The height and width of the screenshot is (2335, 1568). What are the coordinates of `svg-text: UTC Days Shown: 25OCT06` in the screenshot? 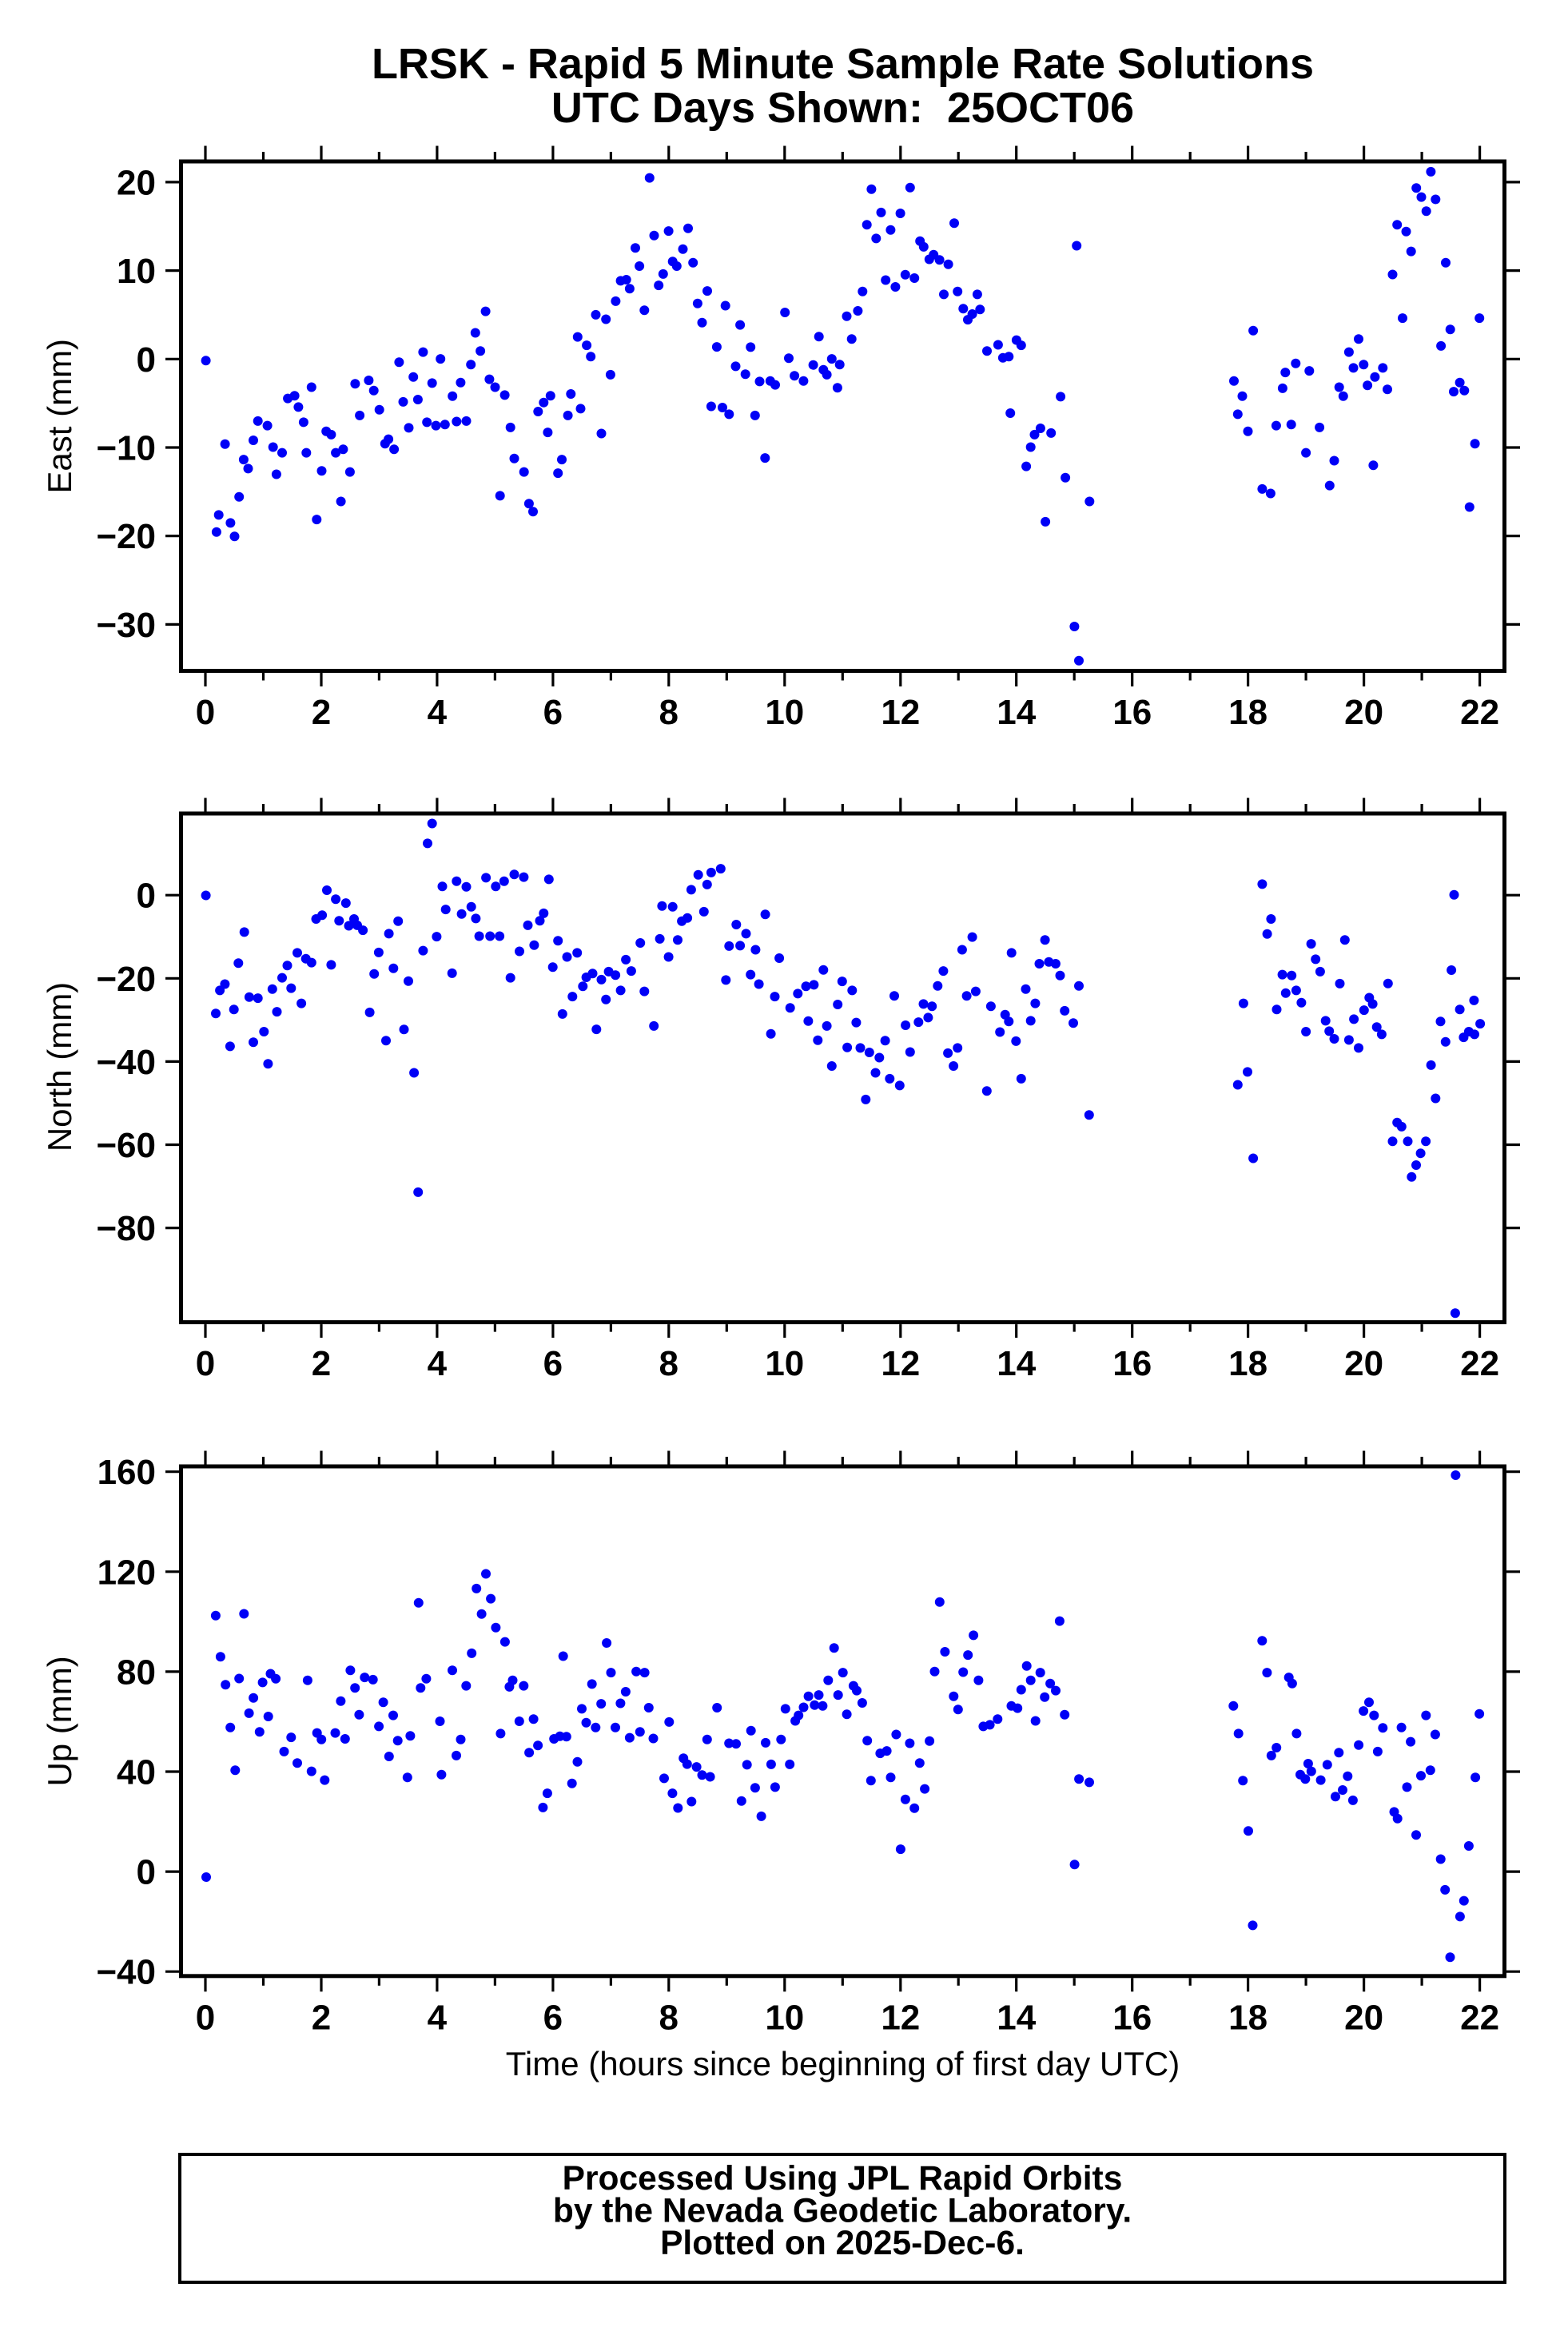 It's located at (842, 108).